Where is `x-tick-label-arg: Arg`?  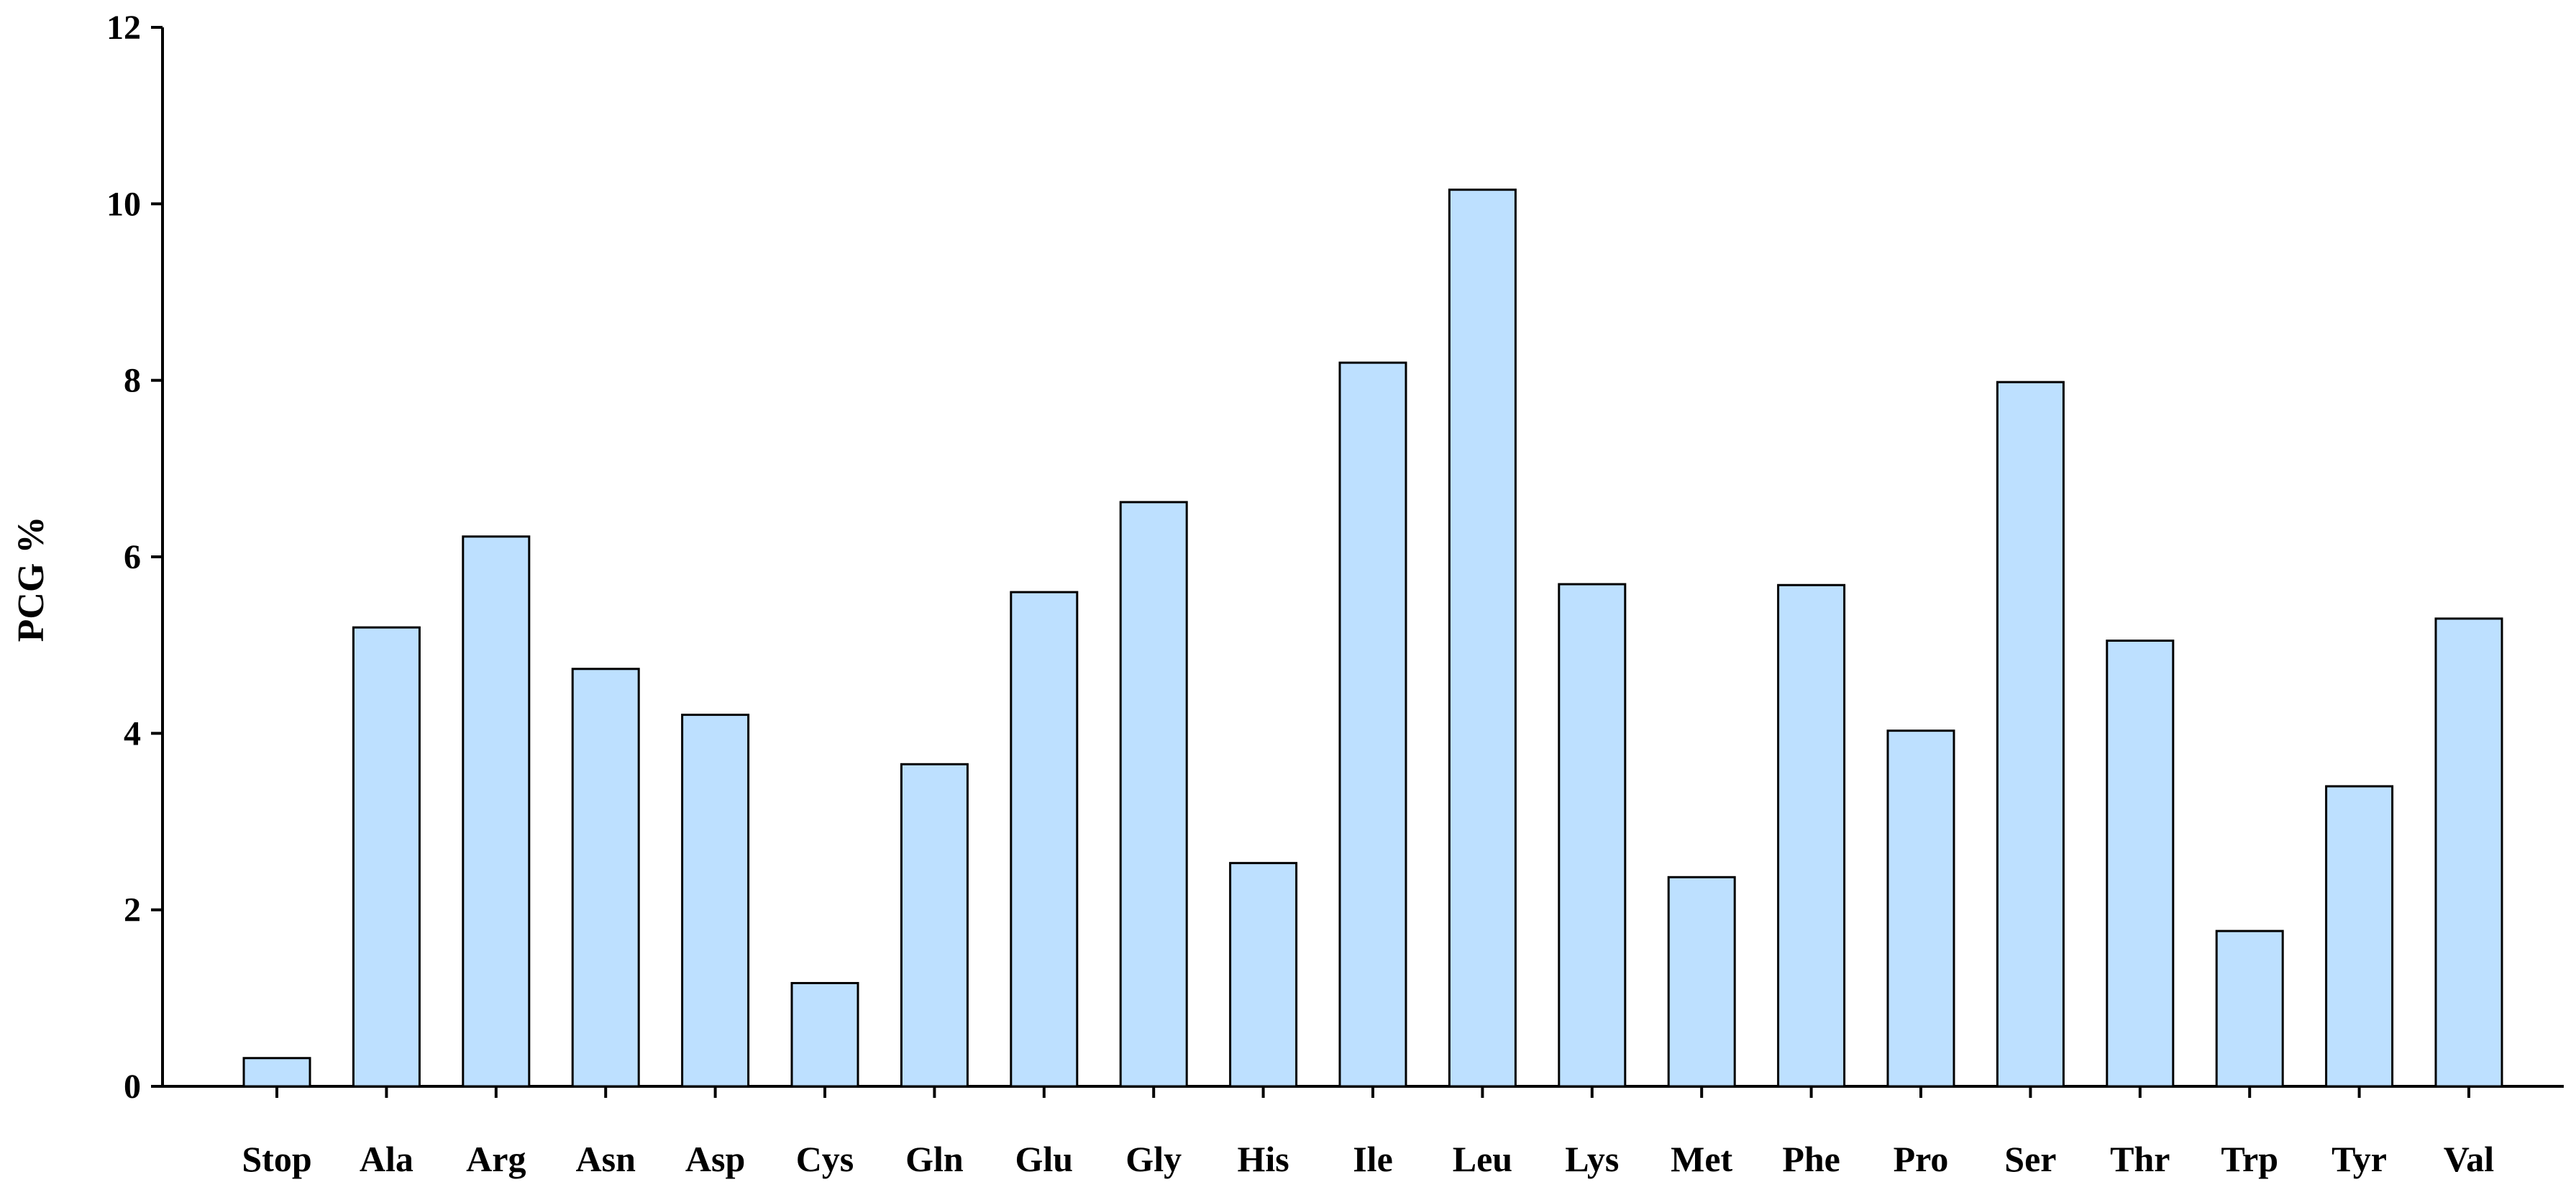 x-tick-label-arg: Arg is located at coordinates (496, 1159).